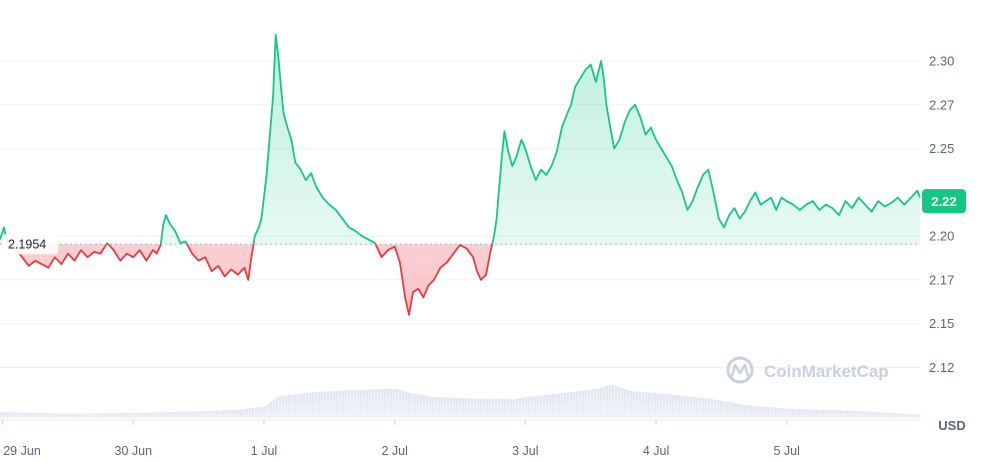 The width and height of the screenshot is (982, 462). What do you see at coordinates (941, 323) in the screenshot?
I see `y-tick-label: 2.15` at bounding box center [941, 323].